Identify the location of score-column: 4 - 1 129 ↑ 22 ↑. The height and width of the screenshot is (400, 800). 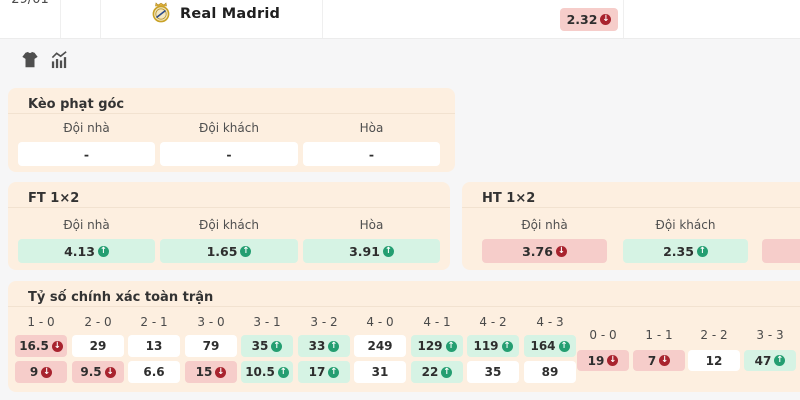
(437, 349).